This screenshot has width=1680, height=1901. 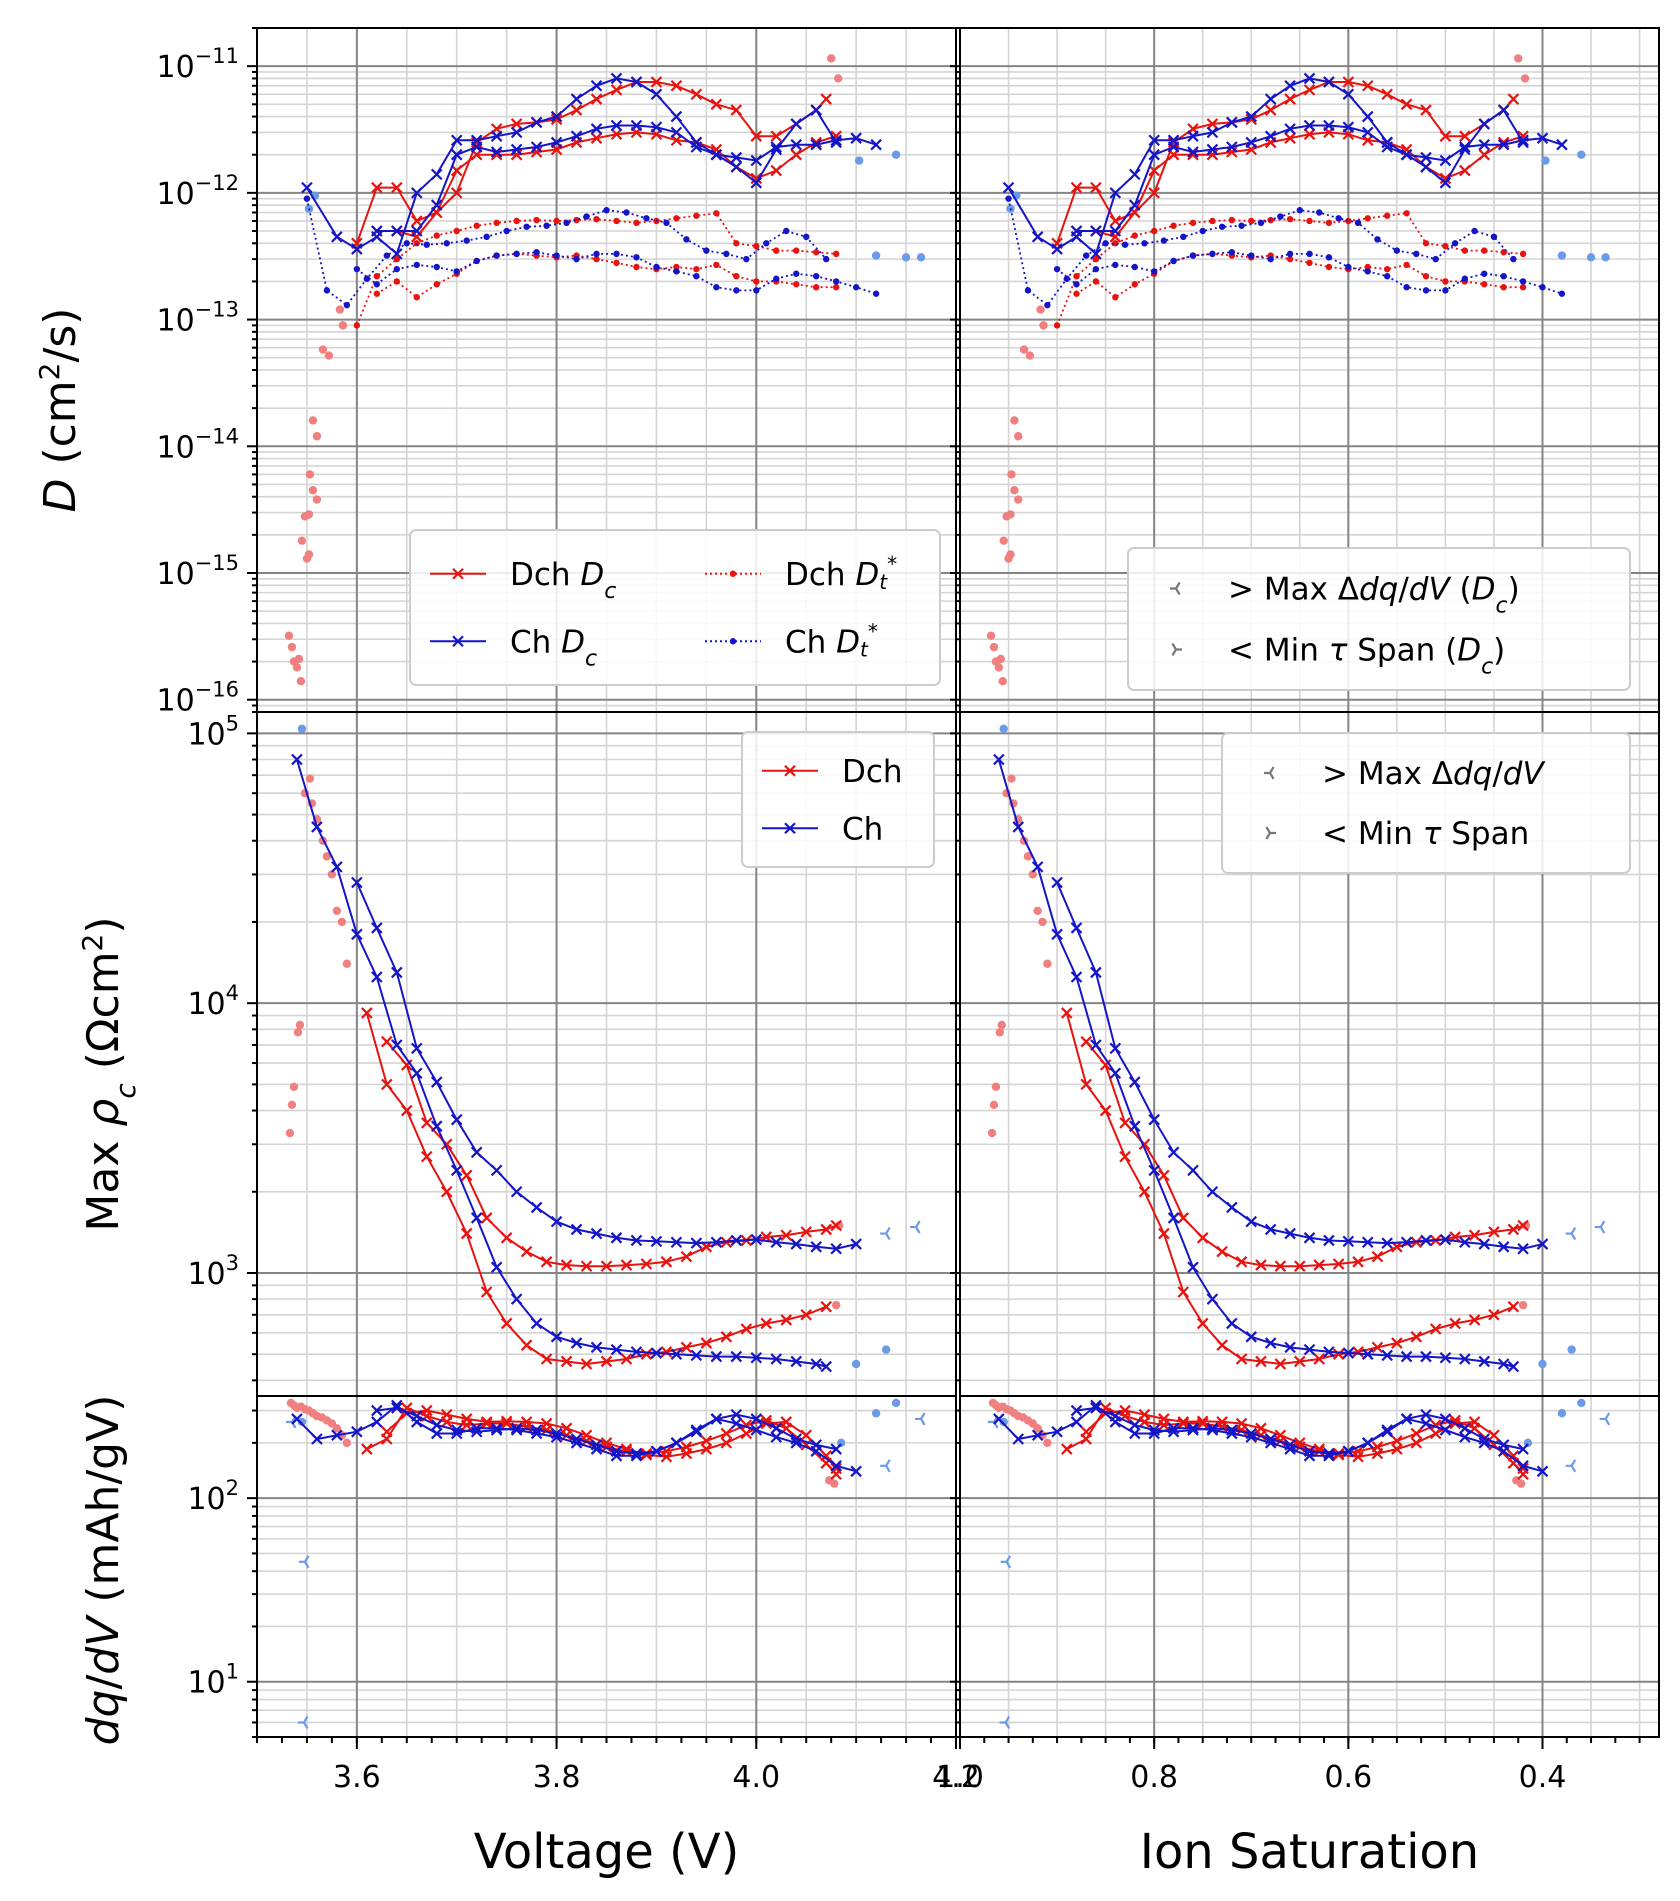 What do you see at coordinates (733, 573) in the screenshot?
I see `legend-marker` at bounding box center [733, 573].